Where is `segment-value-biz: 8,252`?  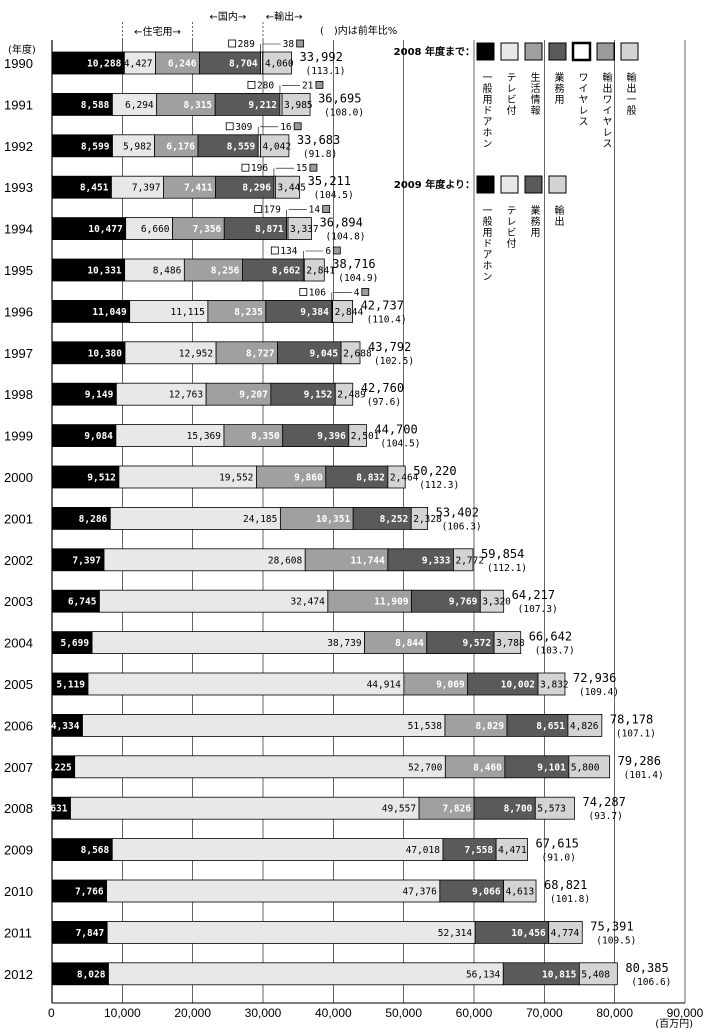
segment-value-biz: 8,252 is located at coordinates (394, 519).